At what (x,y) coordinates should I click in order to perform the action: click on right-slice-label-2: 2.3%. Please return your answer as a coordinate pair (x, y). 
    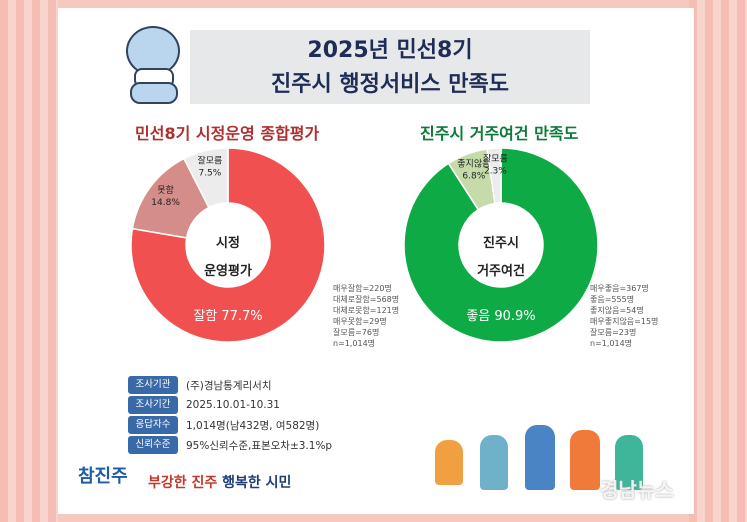
    Looking at the image, I should click on (495, 172).